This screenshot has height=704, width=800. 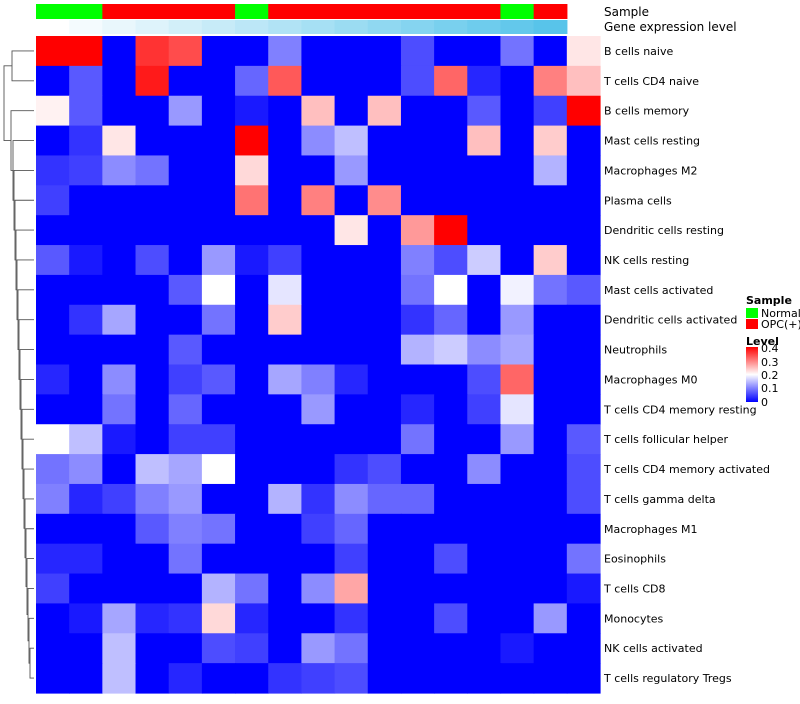 I want to click on row-label: NK cells activated, so click(x=653, y=648).